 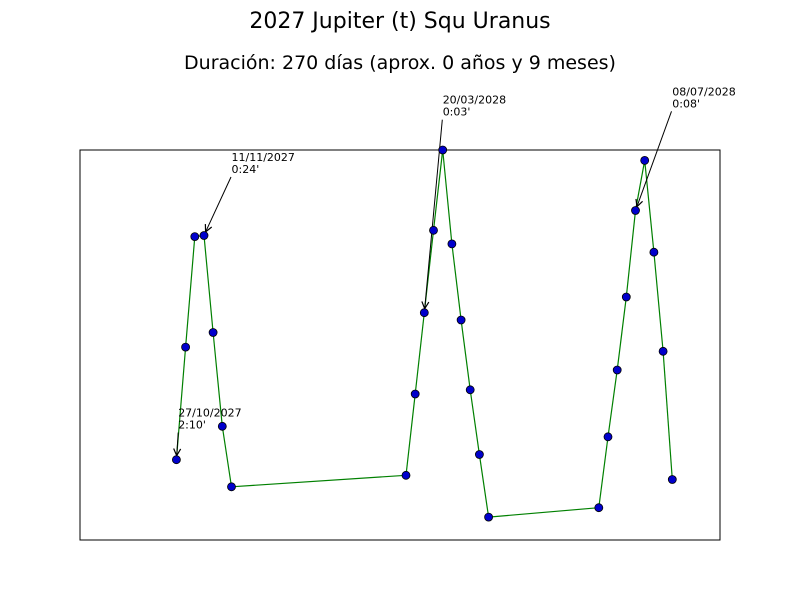 I want to click on annotation-time-label: 2:10', so click(x=192, y=425).